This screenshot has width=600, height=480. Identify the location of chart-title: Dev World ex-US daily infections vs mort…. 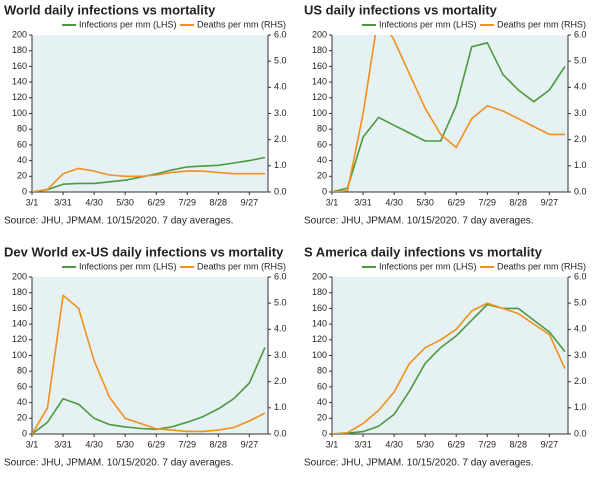
(144, 251).